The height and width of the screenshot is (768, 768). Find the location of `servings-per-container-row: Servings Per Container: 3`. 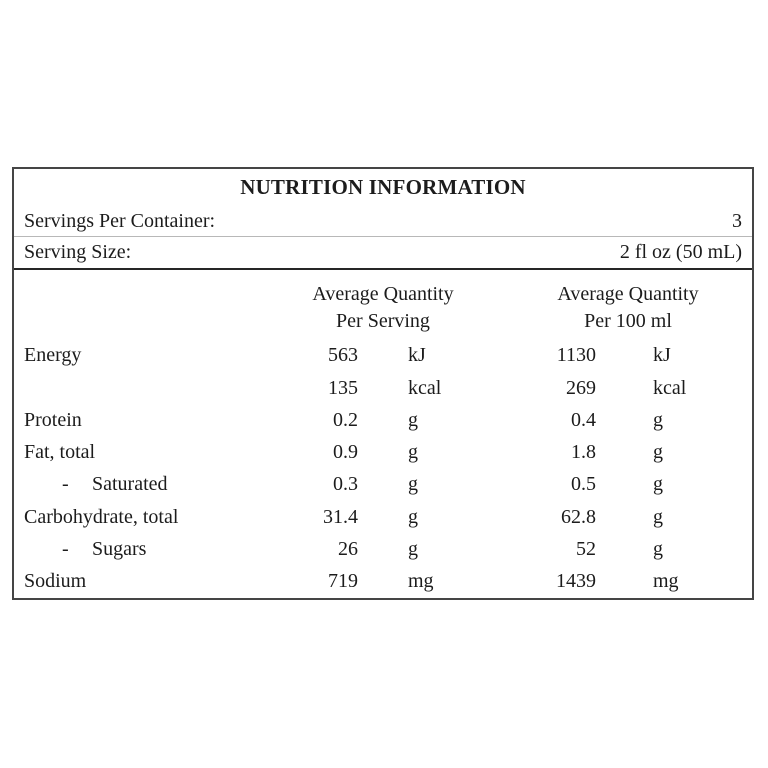

servings-per-container-row: Servings Per Container: 3 is located at coordinates (383, 222).